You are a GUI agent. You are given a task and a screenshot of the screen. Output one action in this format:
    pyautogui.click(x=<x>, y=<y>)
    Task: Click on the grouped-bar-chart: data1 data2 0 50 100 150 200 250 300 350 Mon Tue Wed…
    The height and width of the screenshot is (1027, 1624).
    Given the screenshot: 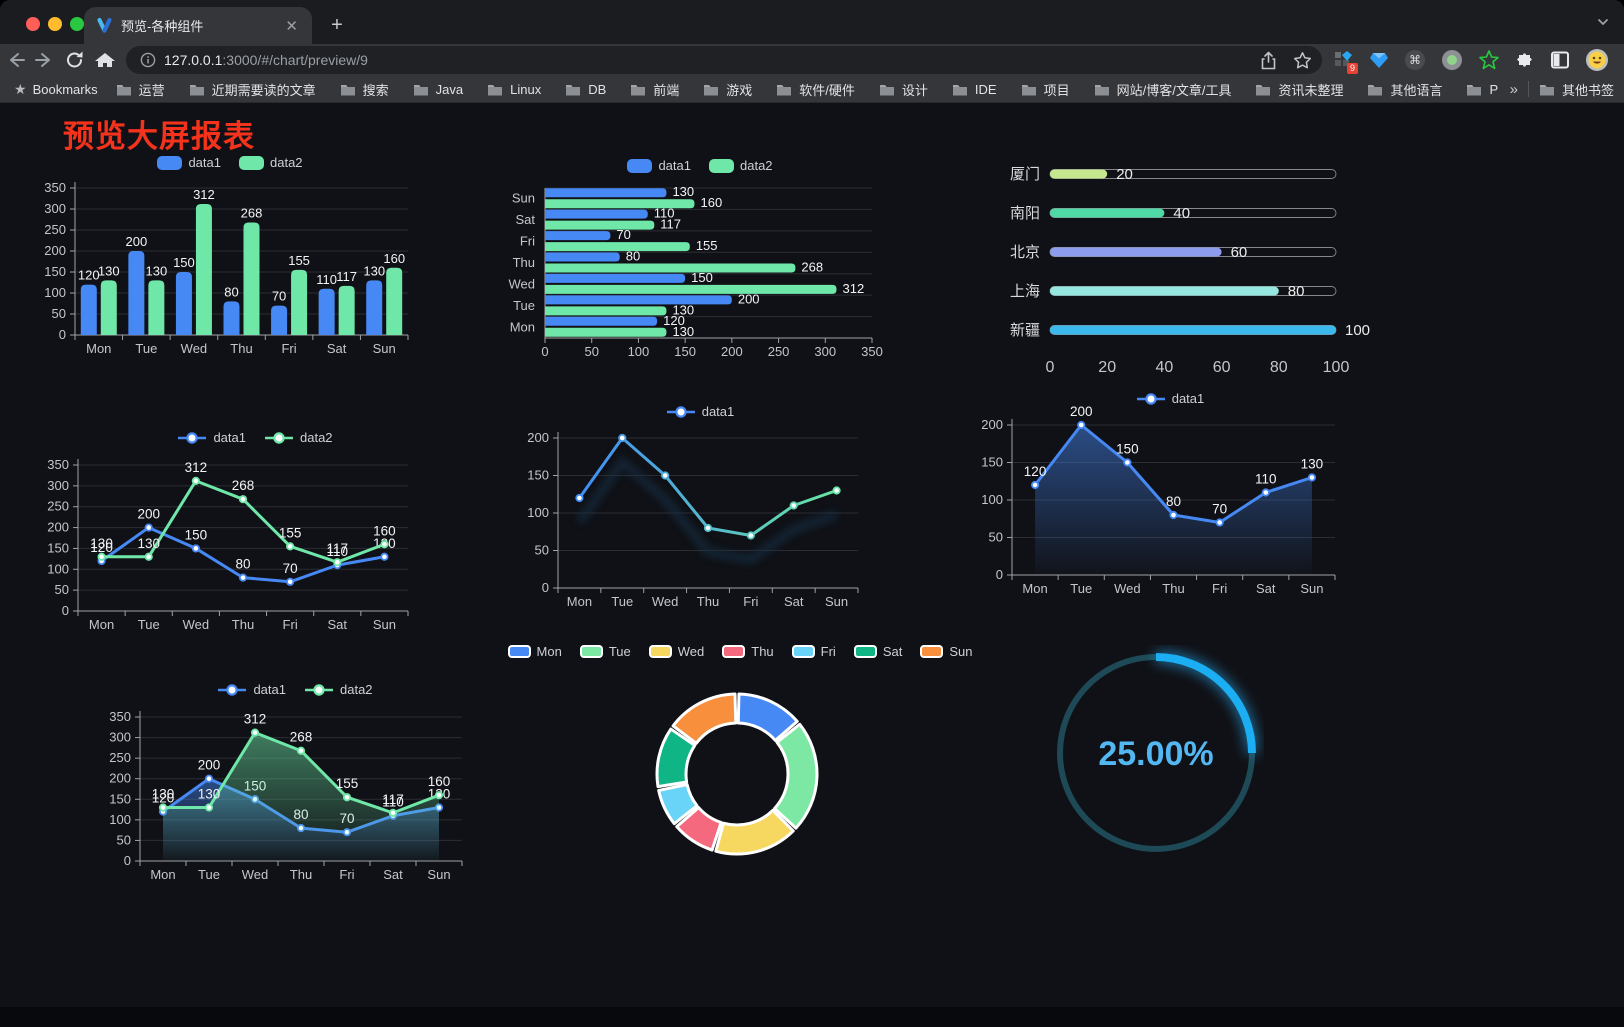 What is the action you would take?
    pyautogui.click(x=230, y=257)
    